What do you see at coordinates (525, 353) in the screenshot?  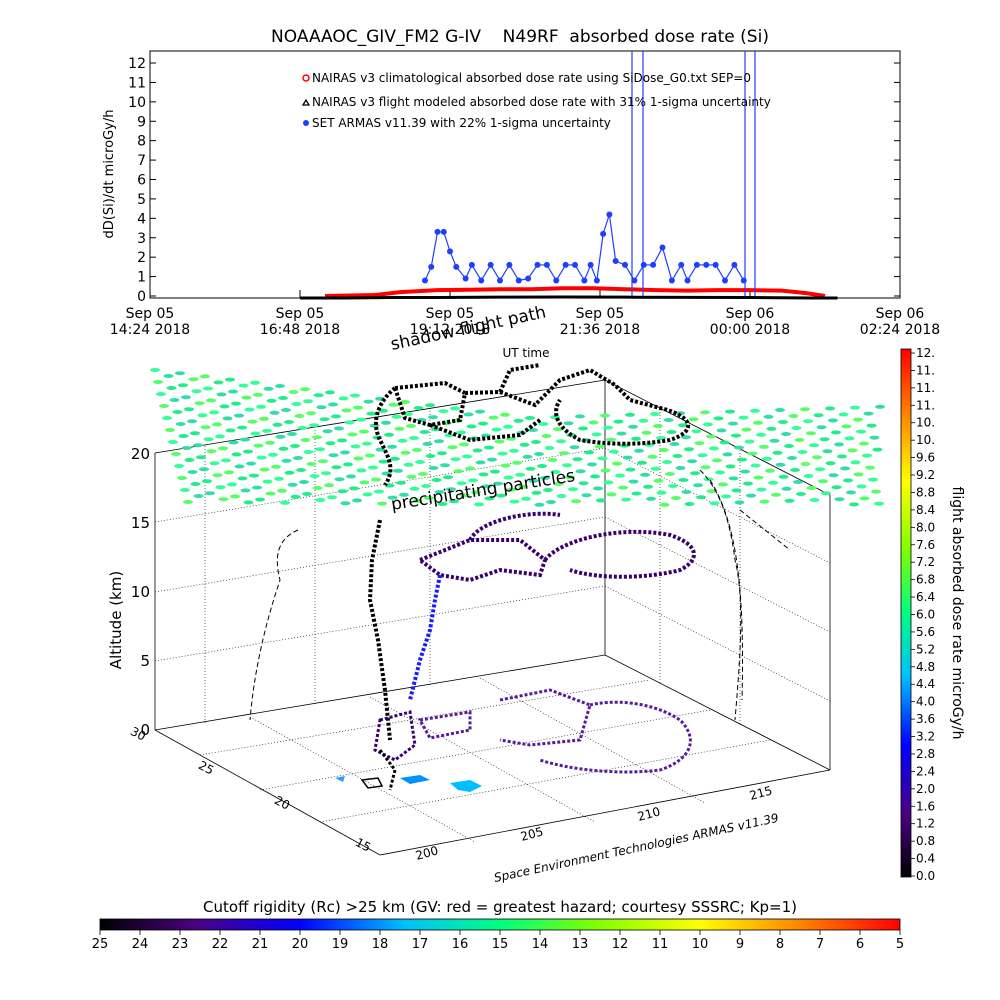 I see `x-axis-label: UT time` at bounding box center [525, 353].